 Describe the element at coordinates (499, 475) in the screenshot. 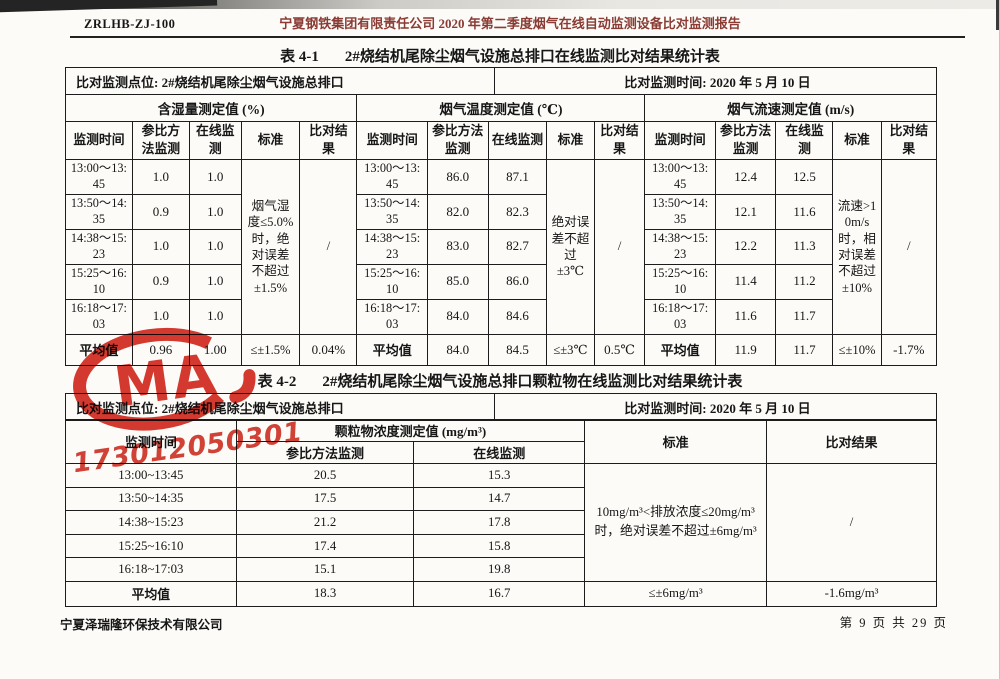

I see `online-value-cell: 15.3` at that location.